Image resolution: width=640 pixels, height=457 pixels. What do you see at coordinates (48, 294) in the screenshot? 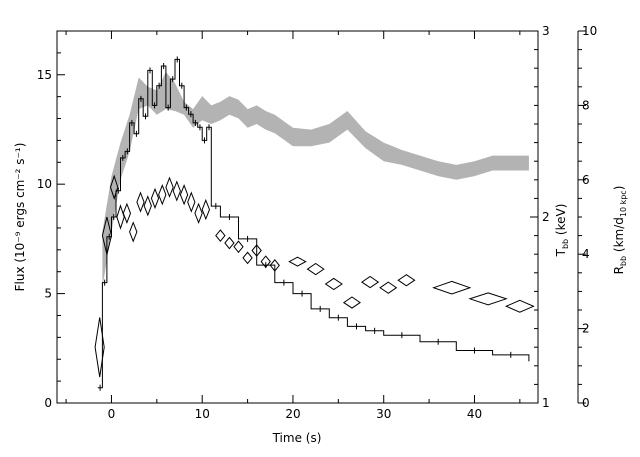
I see `flux-tick-label: 5` at bounding box center [48, 294].